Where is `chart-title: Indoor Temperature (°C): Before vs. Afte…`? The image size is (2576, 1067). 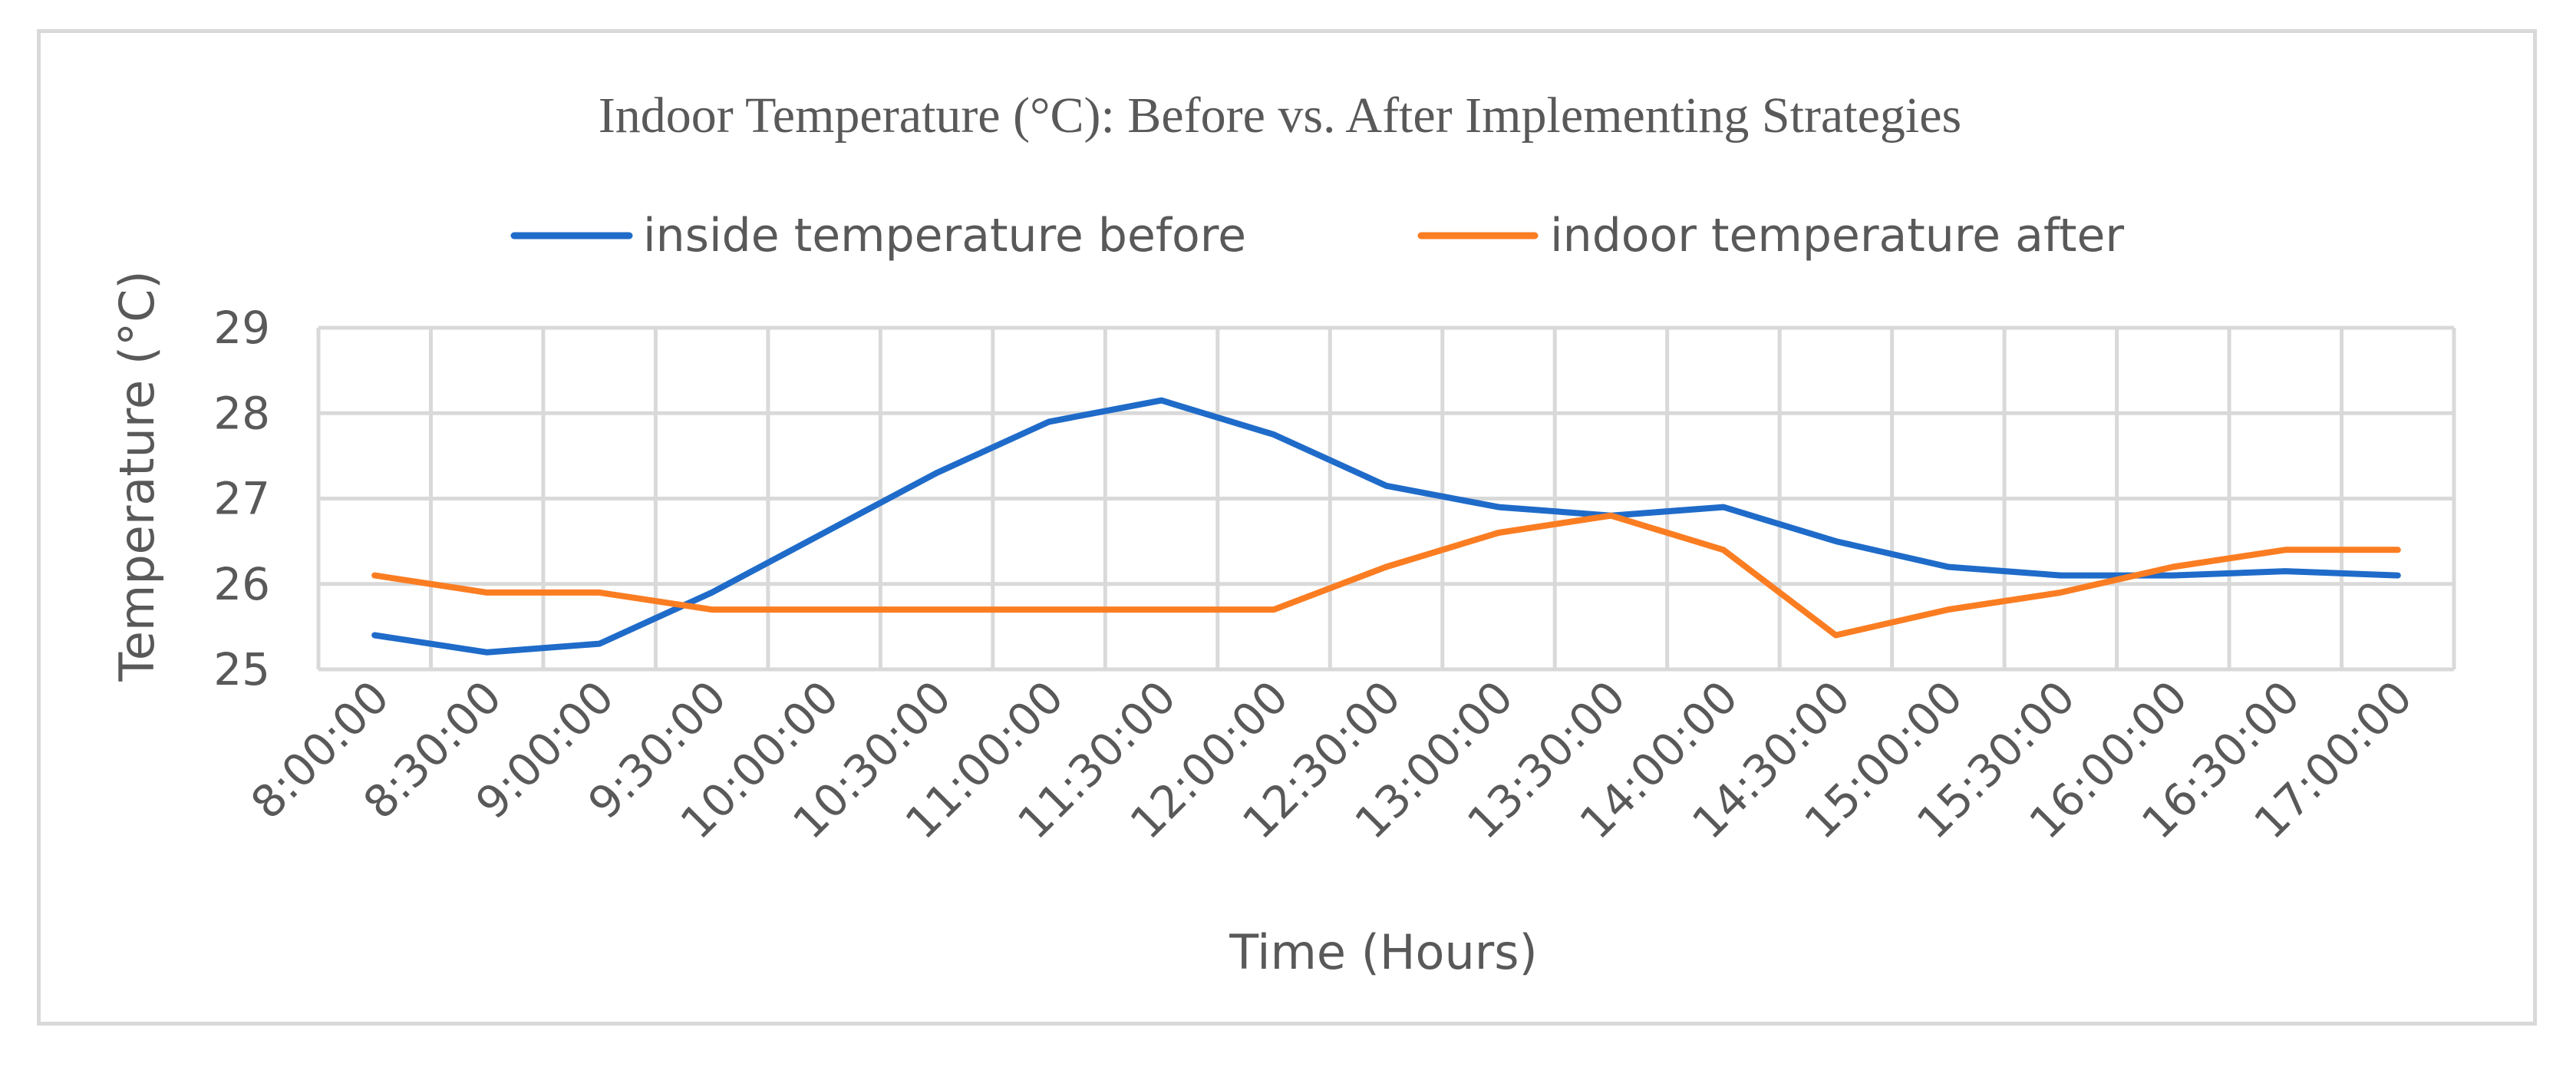
chart-title: Indoor Temperature (°C): Before vs. Afte… is located at coordinates (1280, 116).